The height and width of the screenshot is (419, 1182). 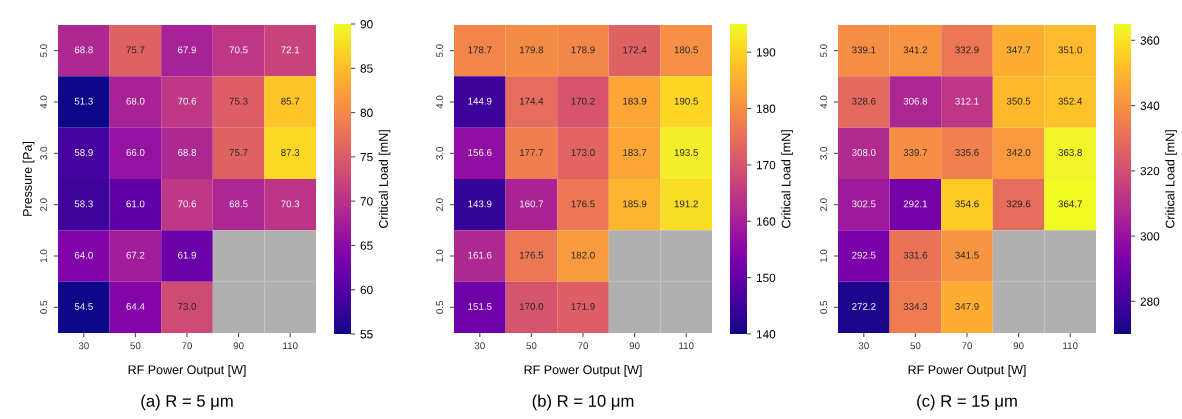 I want to click on color-bar-label: 90, so click(x=366, y=24).